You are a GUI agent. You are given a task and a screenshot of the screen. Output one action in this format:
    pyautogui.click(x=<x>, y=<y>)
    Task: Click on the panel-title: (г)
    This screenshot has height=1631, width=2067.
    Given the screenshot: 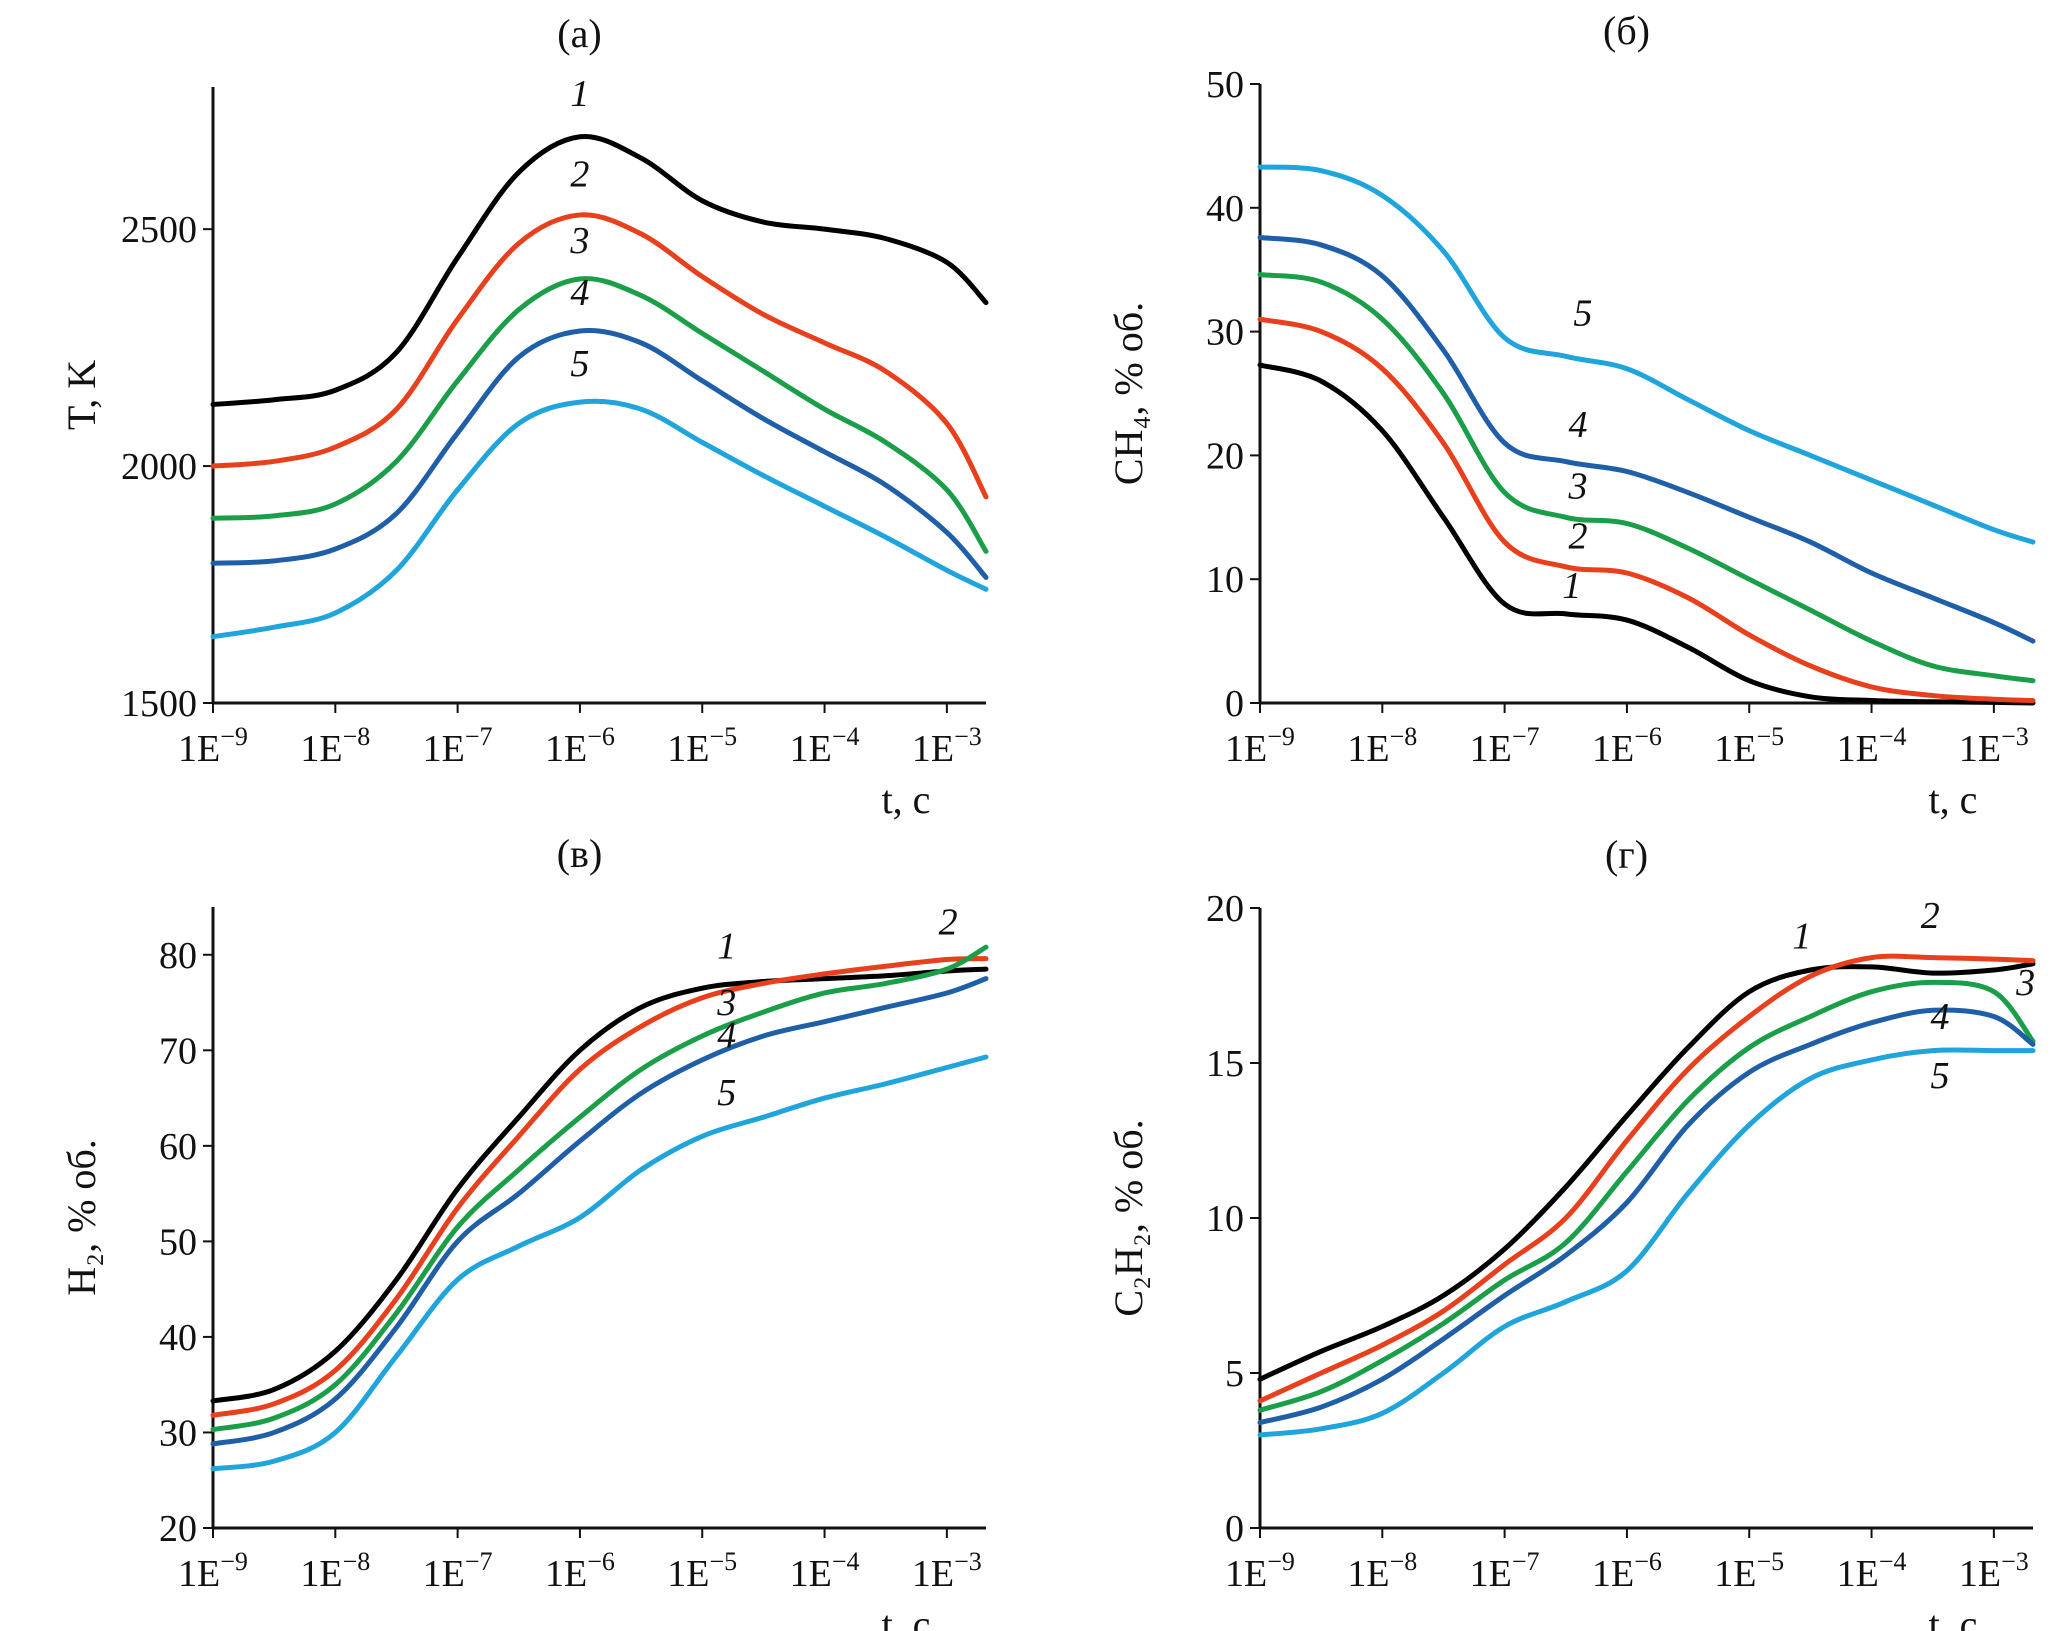 What is the action you would take?
    pyautogui.click(x=1626, y=854)
    